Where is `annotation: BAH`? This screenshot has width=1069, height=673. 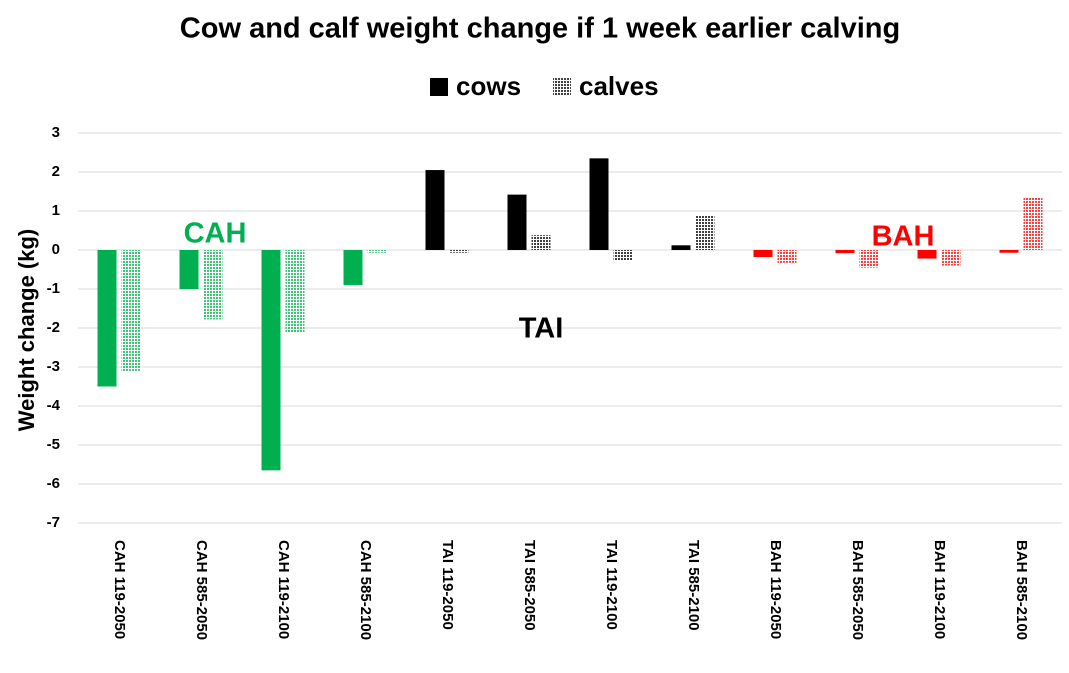 annotation: BAH is located at coordinates (903, 237).